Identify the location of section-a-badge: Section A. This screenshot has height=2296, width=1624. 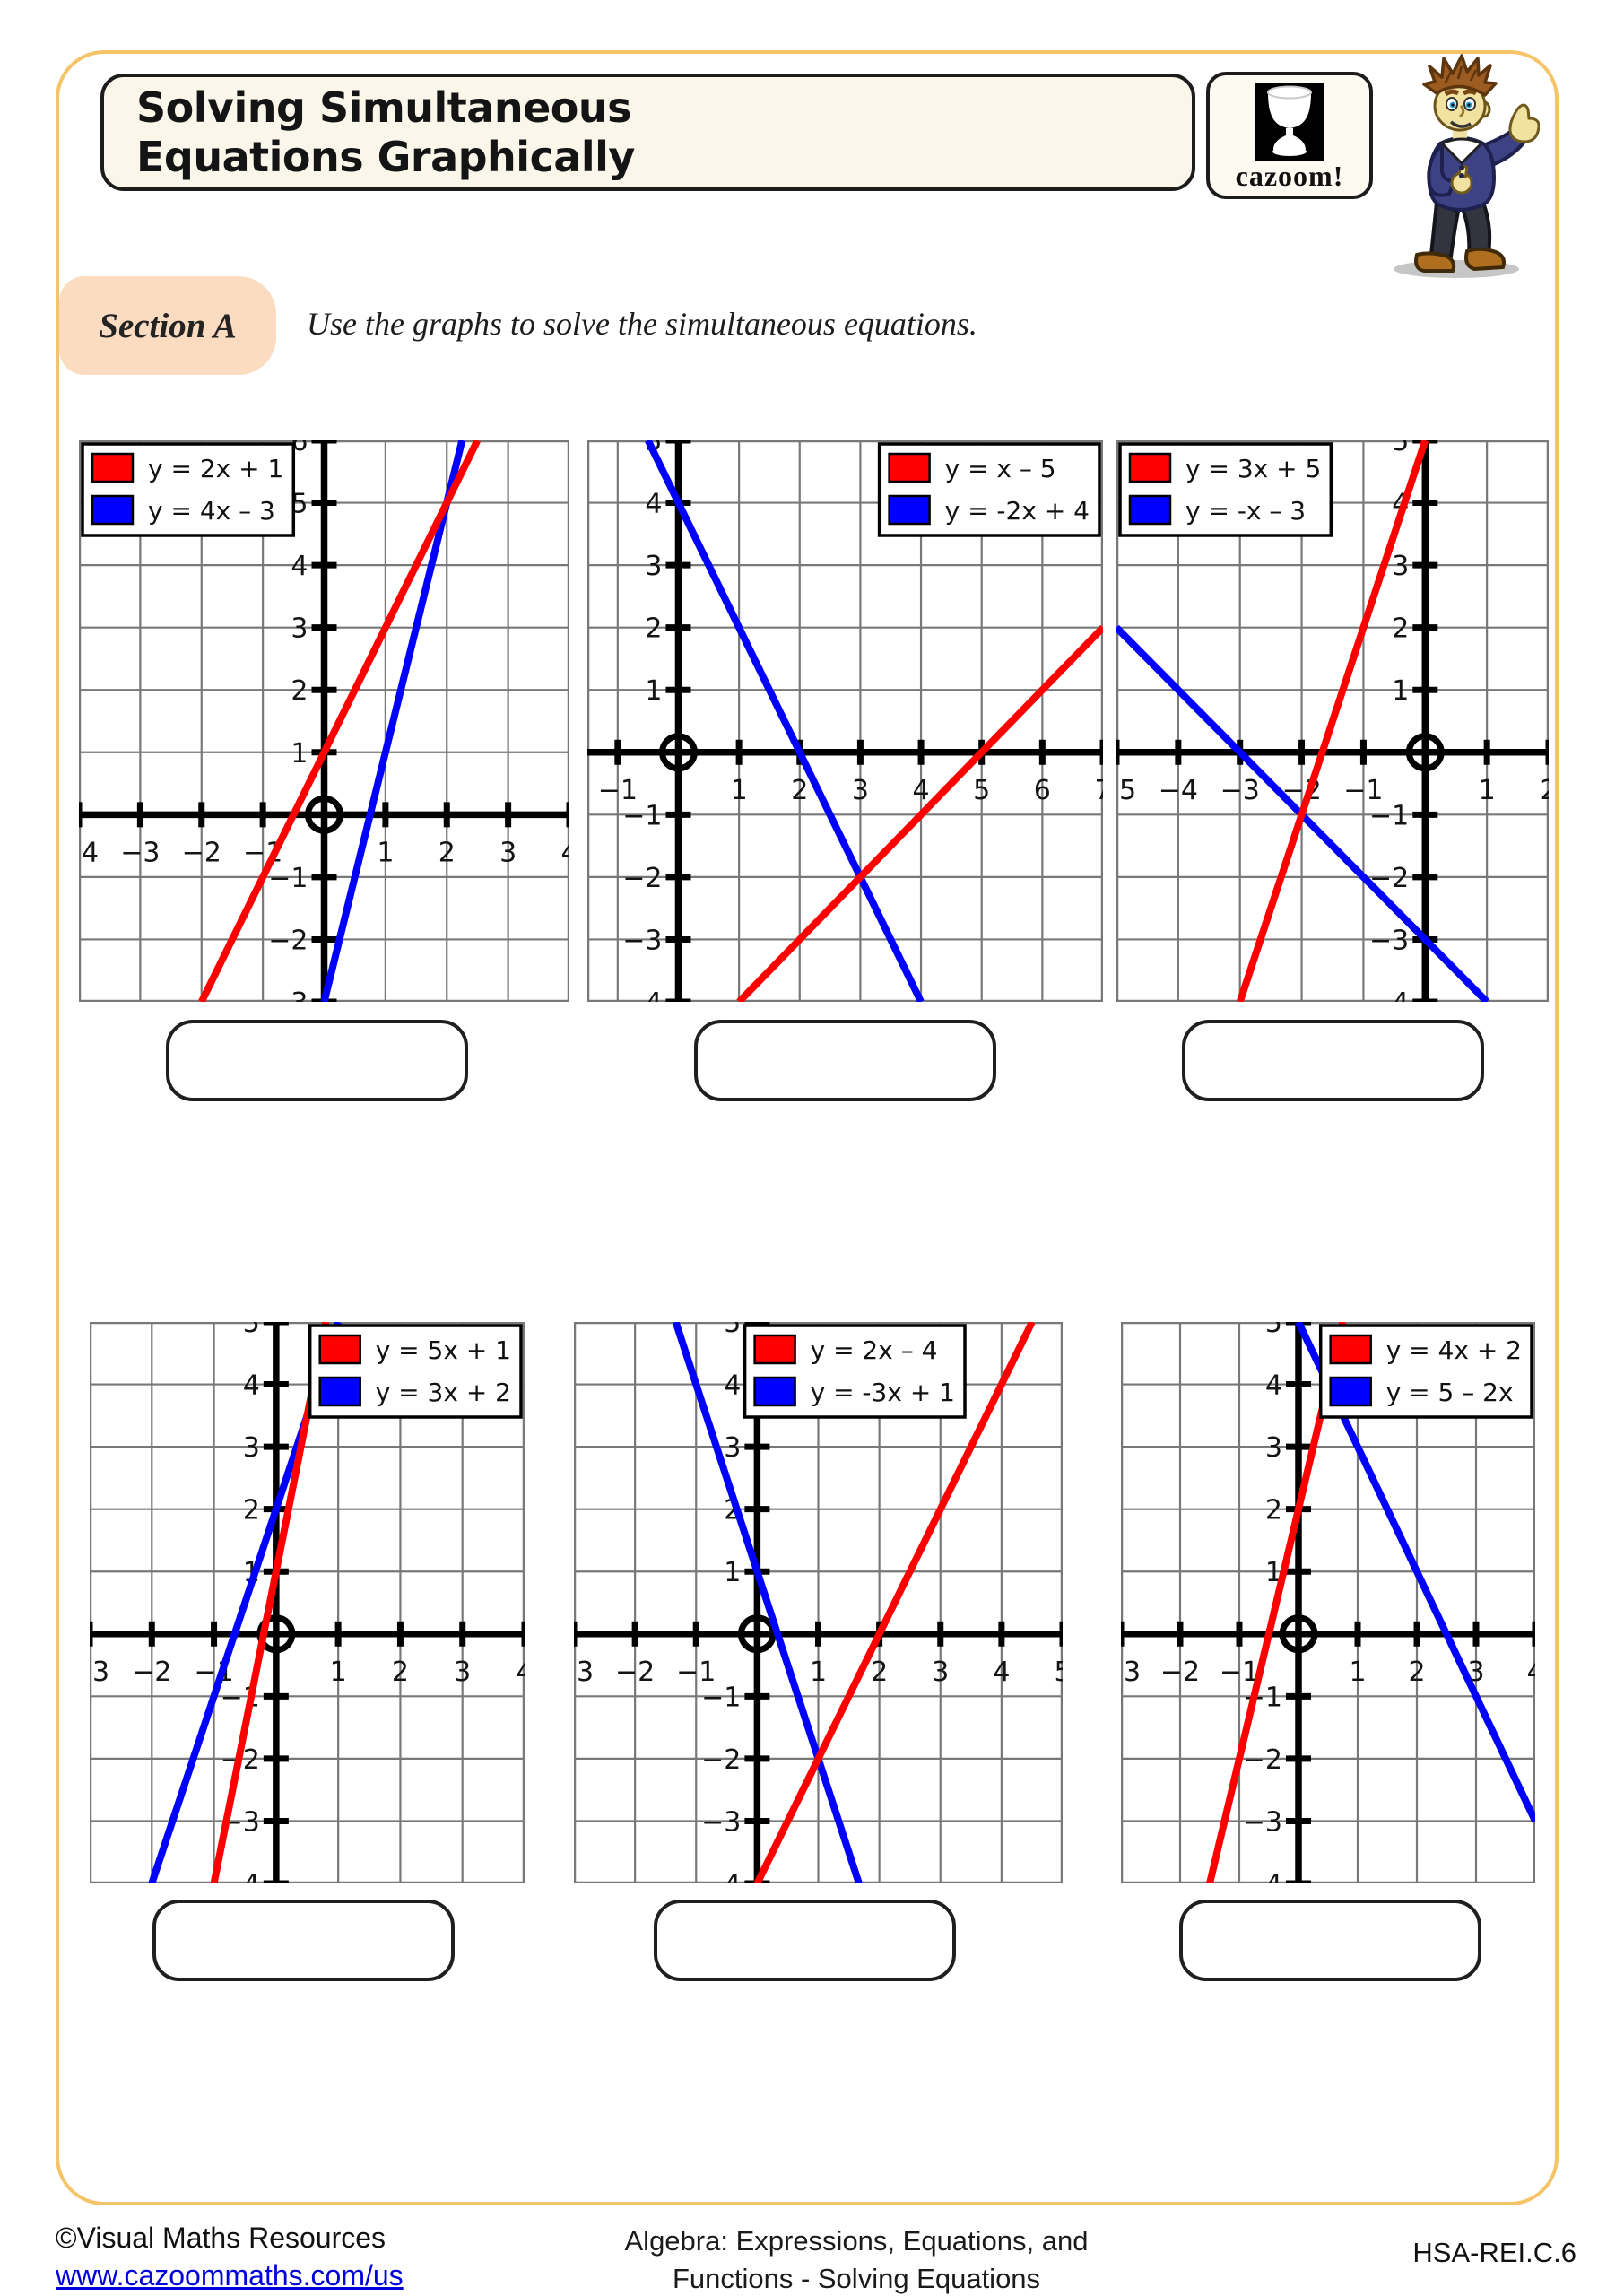
(167, 325).